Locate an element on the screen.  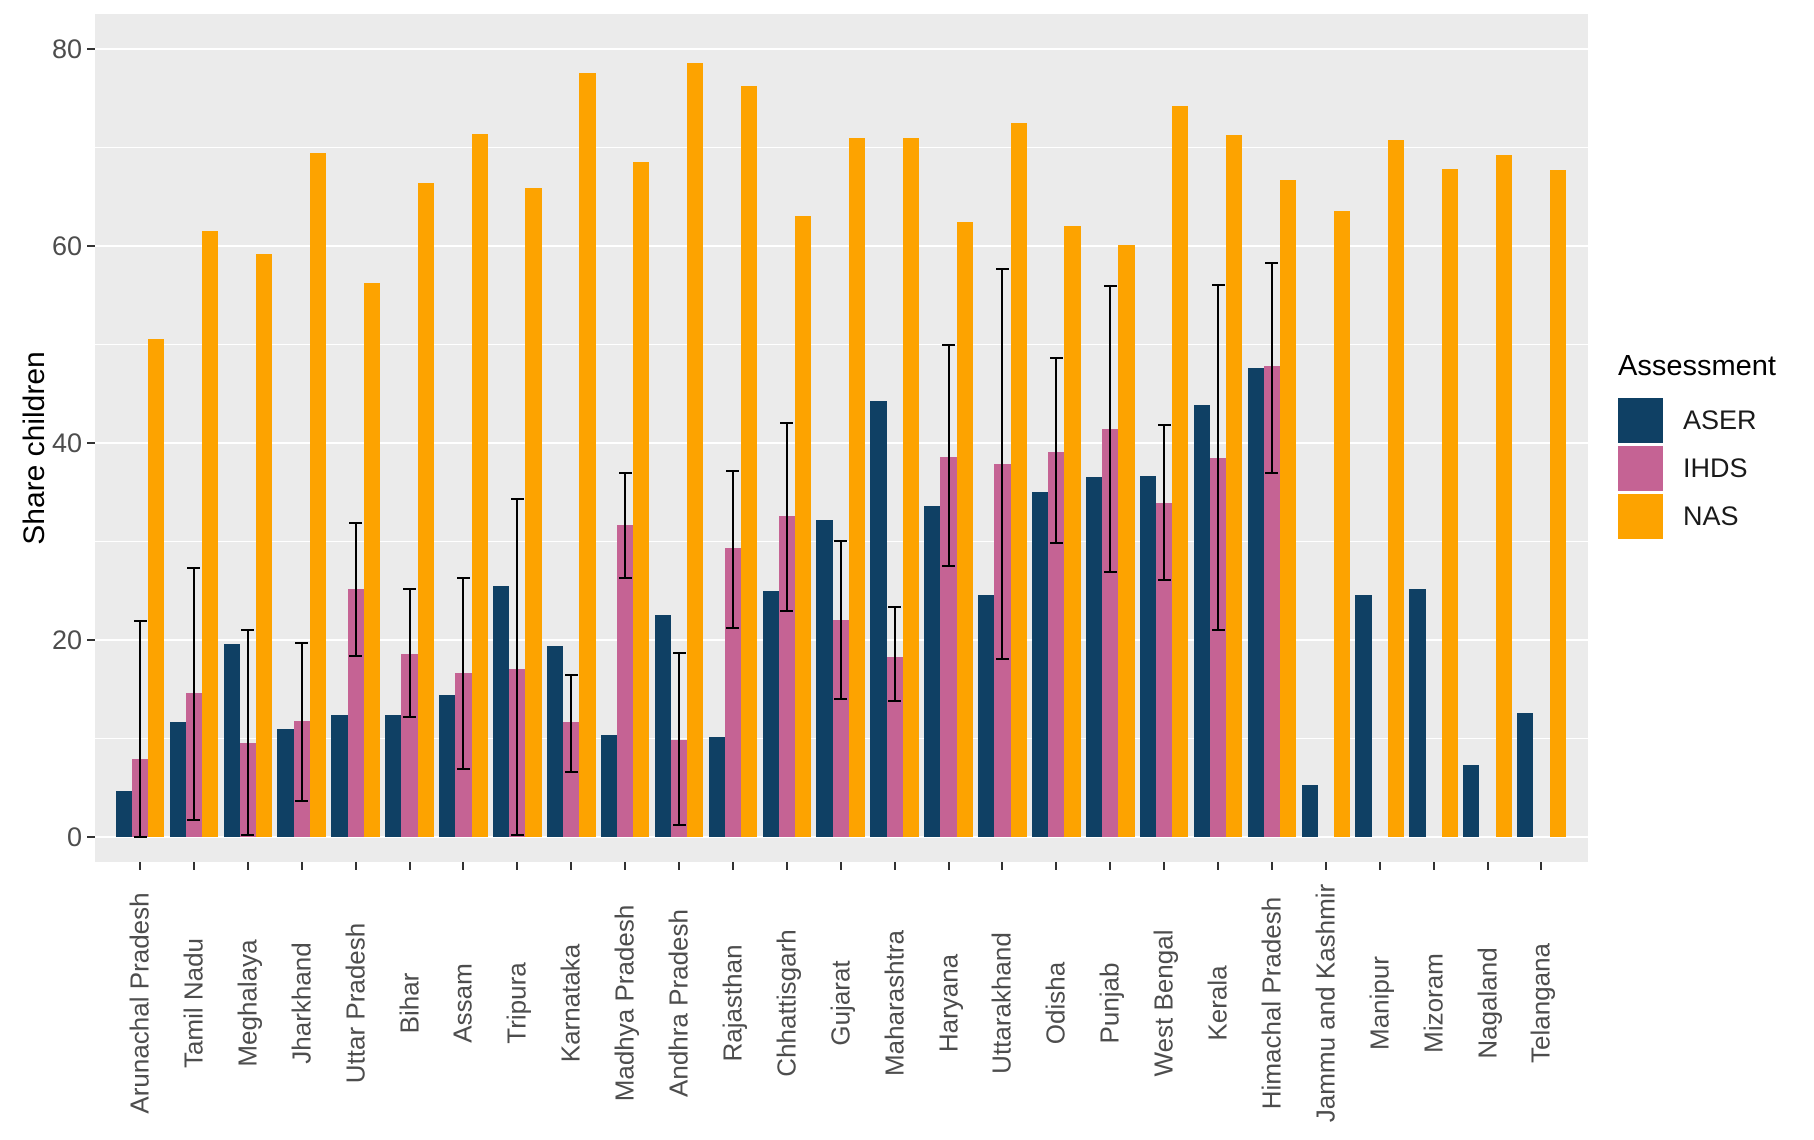
errorbar-cap-bottom-himachal-pradesh is located at coordinates (1272, 472).